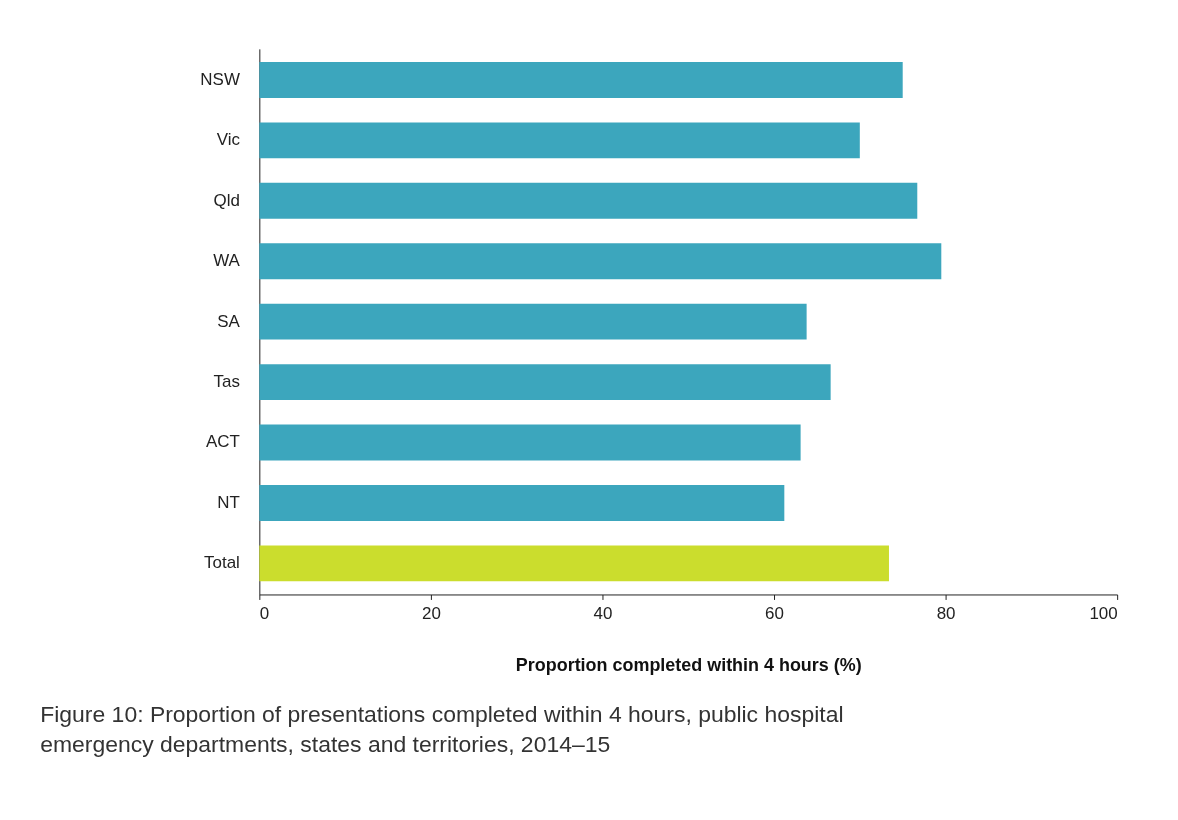 Image resolution: width=1178 pixels, height=820 pixels. What do you see at coordinates (228, 140) in the screenshot?
I see `y-tick-label: Vic` at bounding box center [228, 140].